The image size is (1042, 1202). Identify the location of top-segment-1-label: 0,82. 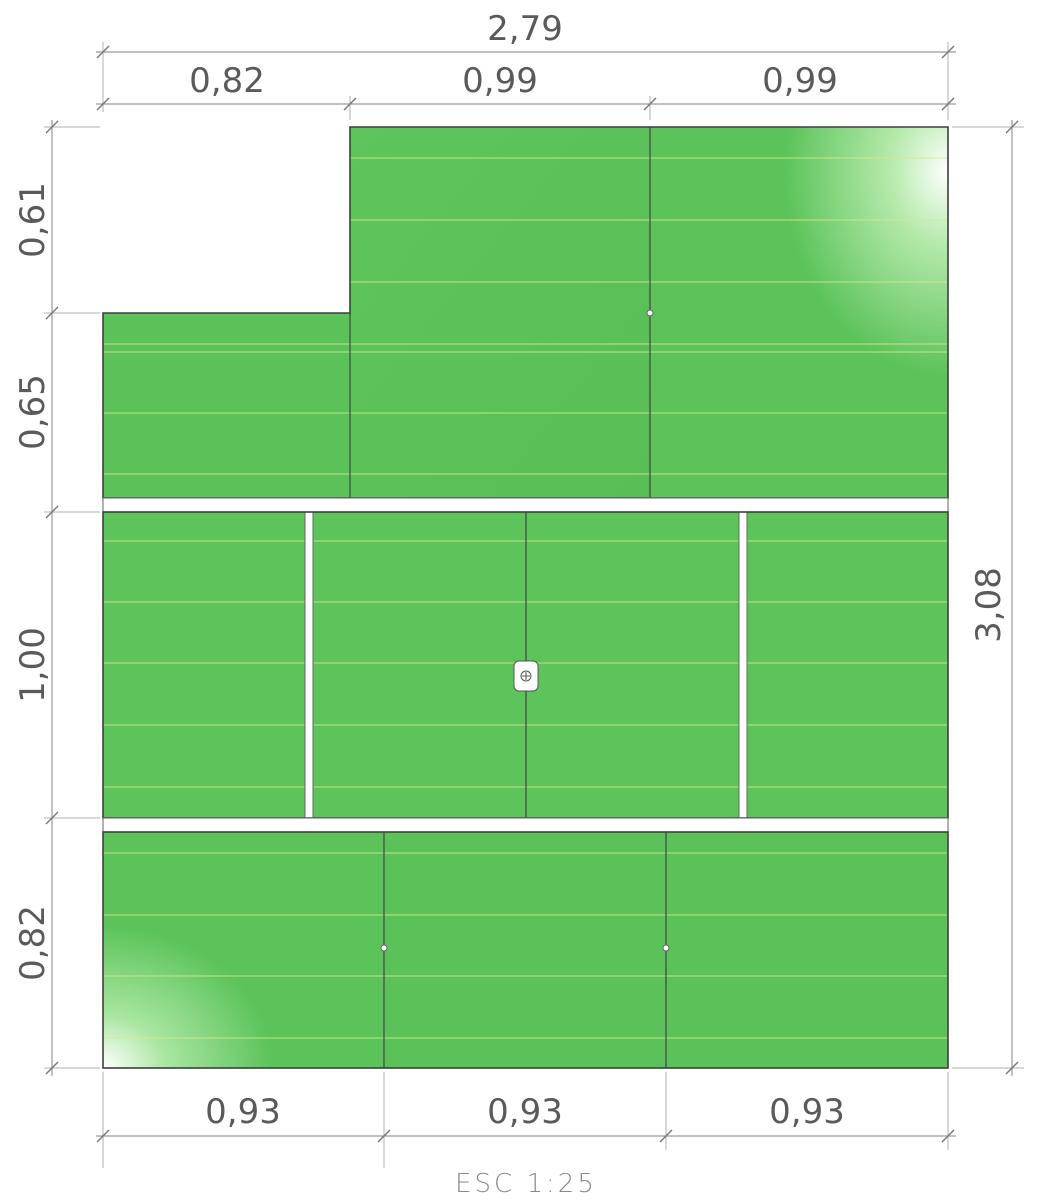
(227, 81).